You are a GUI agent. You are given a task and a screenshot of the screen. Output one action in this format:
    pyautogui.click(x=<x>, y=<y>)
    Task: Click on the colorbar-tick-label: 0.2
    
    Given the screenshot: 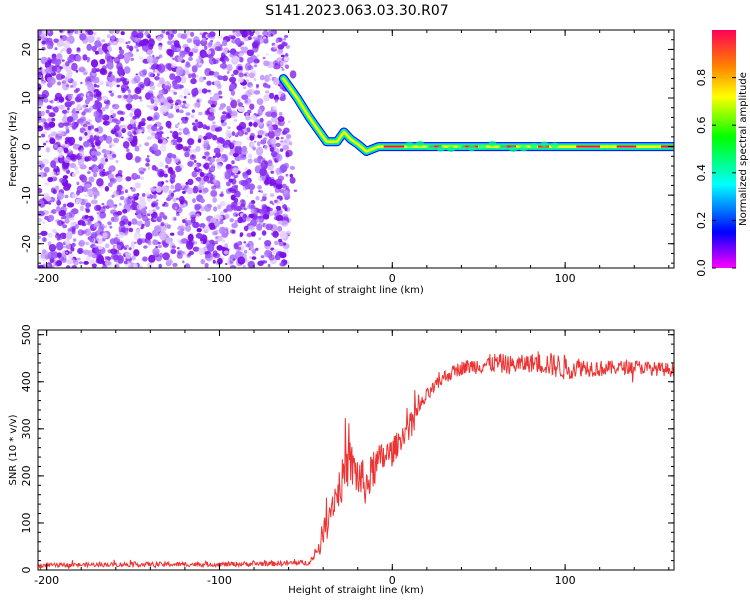 What is the action you would take?
    pyautogui.click(x=701, y=221)
    